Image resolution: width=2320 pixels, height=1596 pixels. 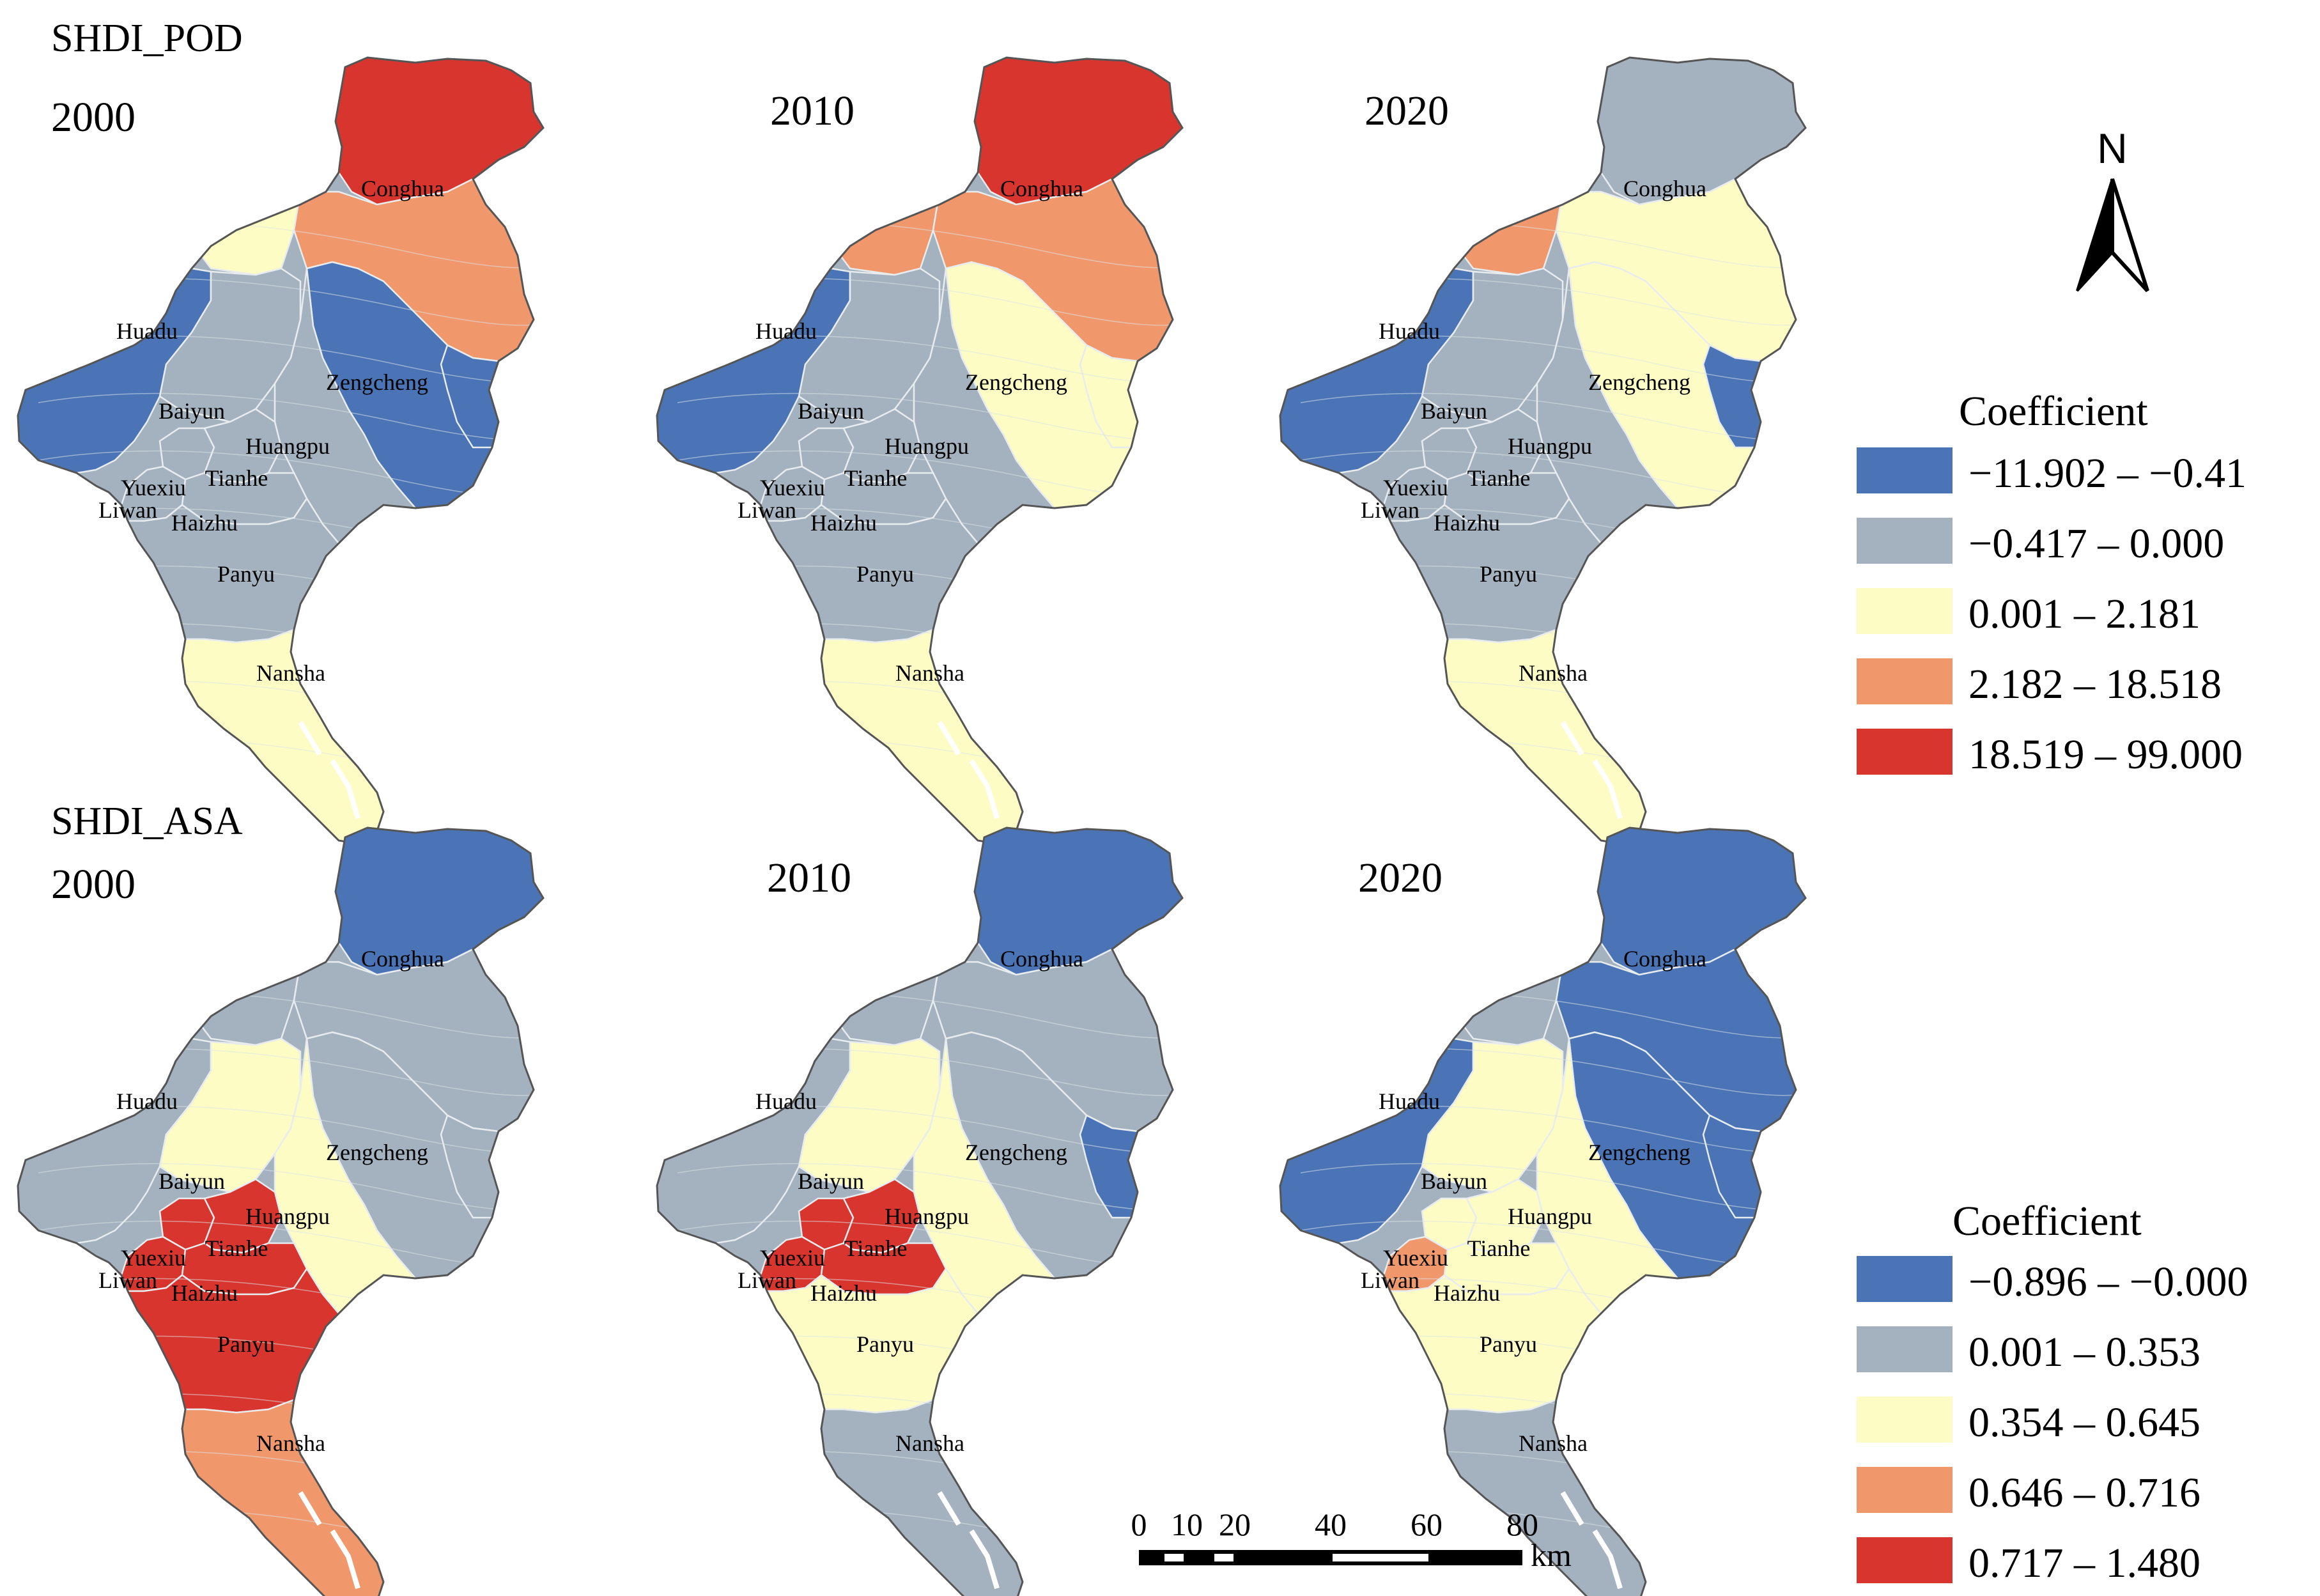 I want to click on north-arrow: N, so click(x=2112, y=209).